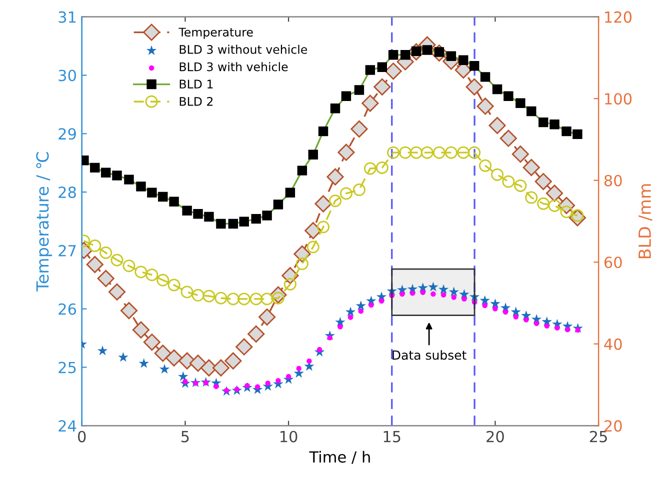  Describe the element at coordinates (185, 436) in the screenshot. I see `x-tick-label: 5` at that location.